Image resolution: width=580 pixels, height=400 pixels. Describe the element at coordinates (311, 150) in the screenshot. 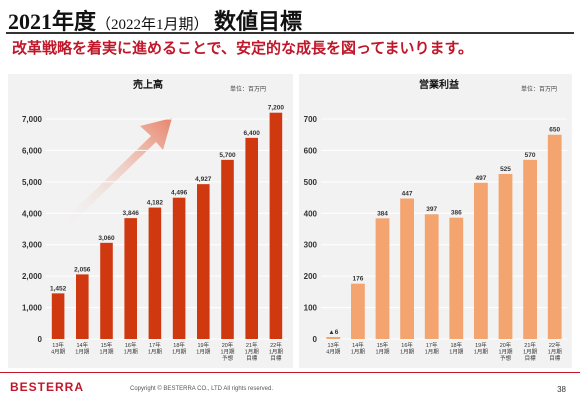

I see `y-tick-label: 600` at that location.